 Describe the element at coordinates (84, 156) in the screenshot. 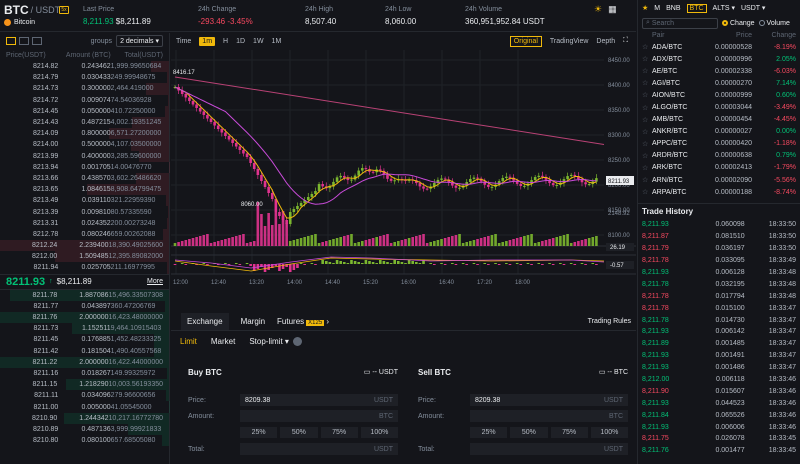

I see `ask-row: 8213.99 0.400000 3,285.59600000` at that location.